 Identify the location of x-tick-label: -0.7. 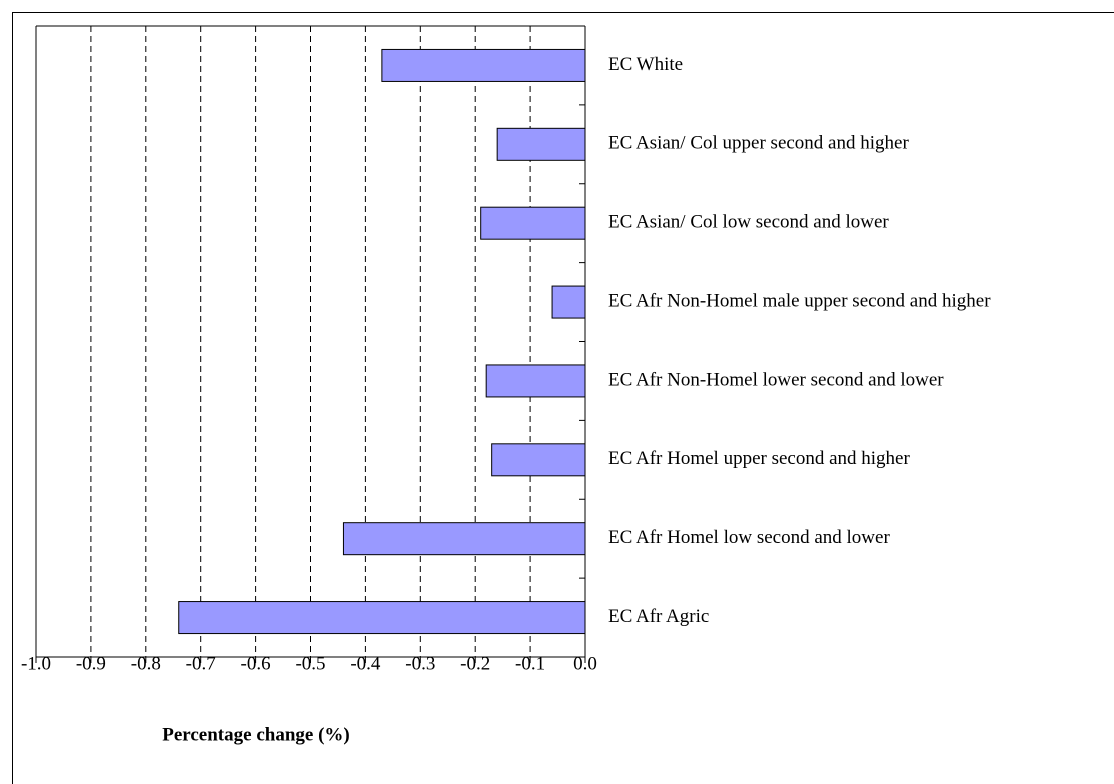
(201, 663).